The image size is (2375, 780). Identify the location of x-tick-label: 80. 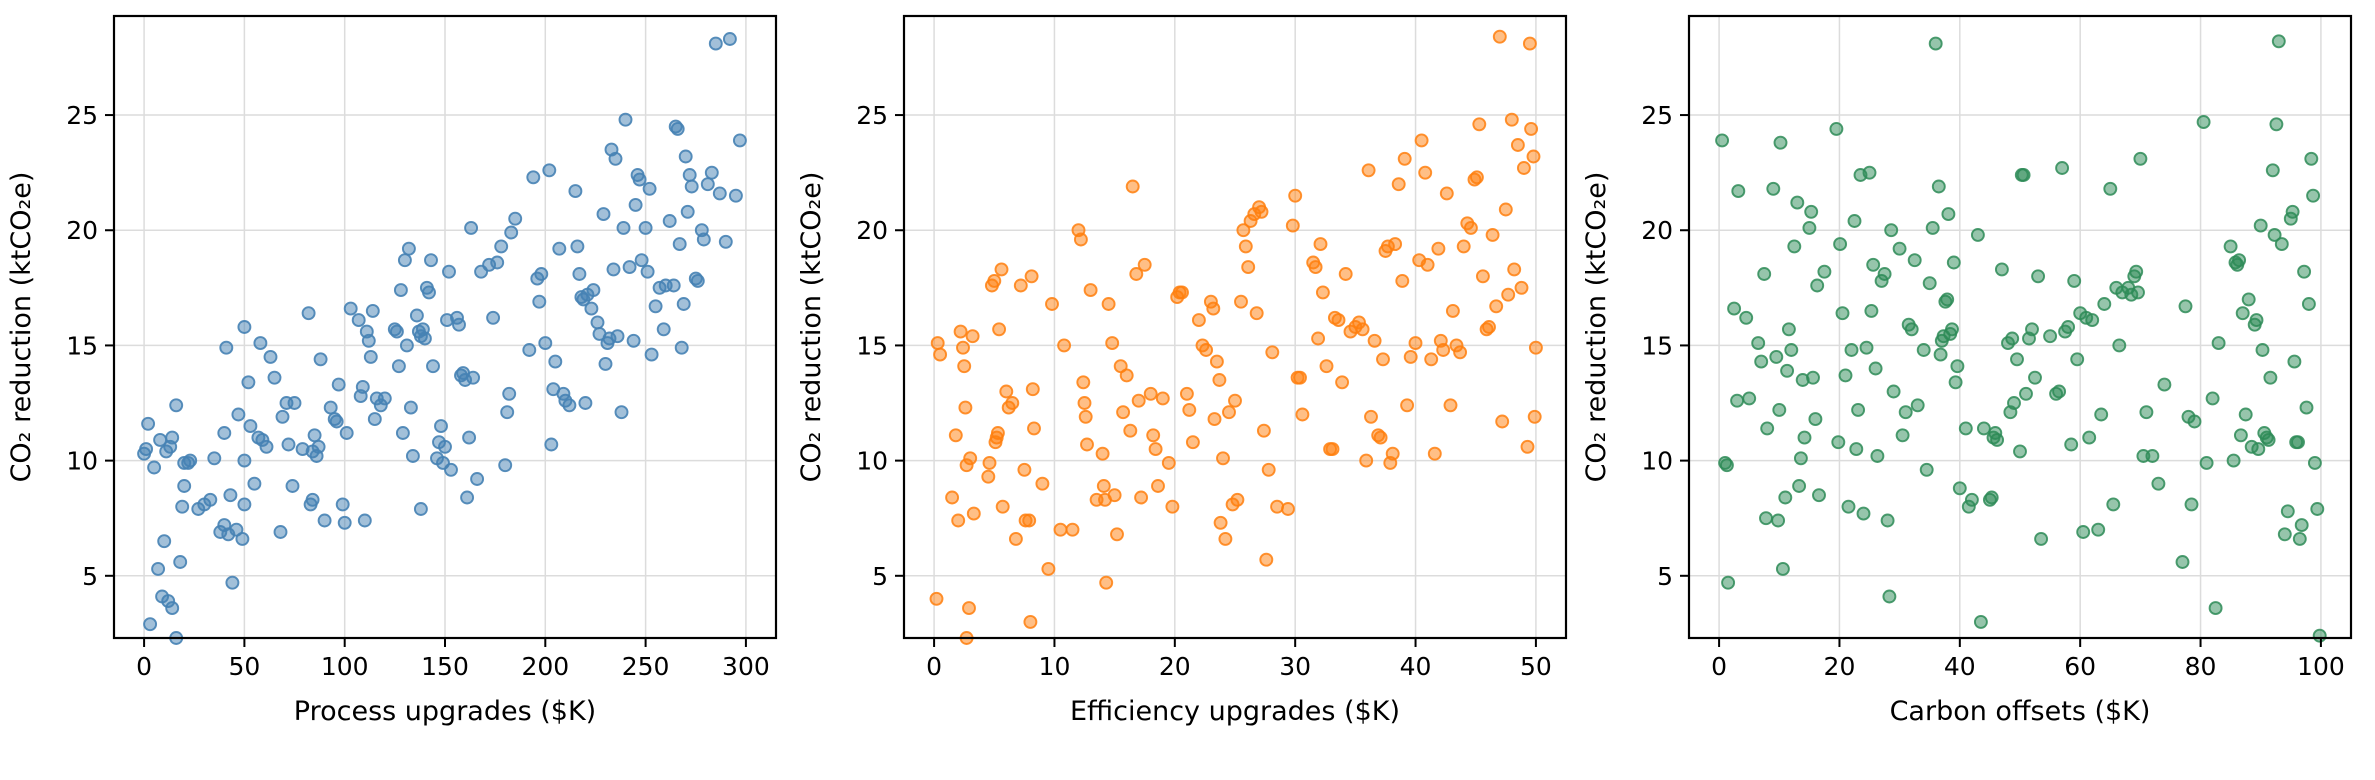
(2201, 666).